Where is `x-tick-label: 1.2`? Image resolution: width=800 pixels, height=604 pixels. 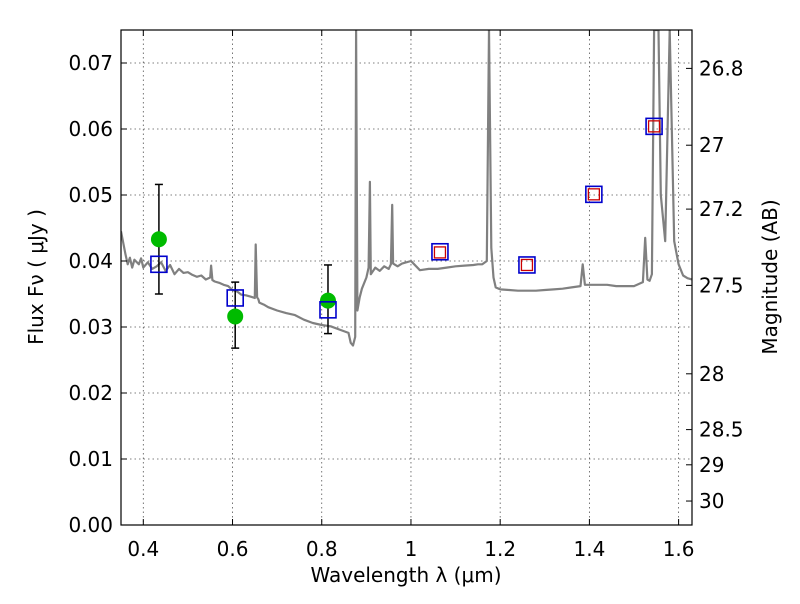 x-tick-label: 1.2 is located at coordinates (500, 549).